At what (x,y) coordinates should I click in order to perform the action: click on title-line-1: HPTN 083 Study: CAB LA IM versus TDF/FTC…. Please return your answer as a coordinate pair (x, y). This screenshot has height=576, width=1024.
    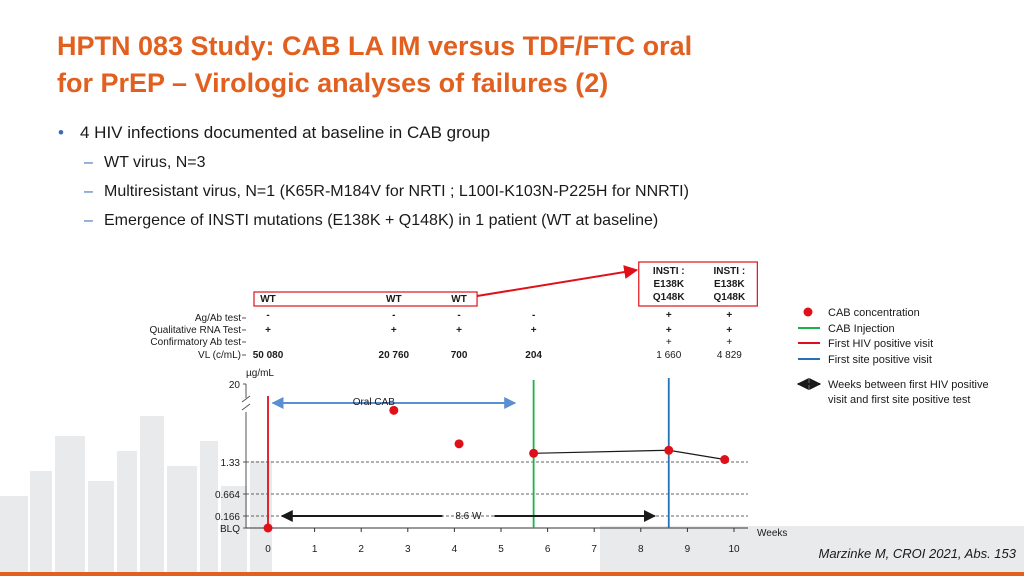
    Looking at the image, I should click on (375, 46).